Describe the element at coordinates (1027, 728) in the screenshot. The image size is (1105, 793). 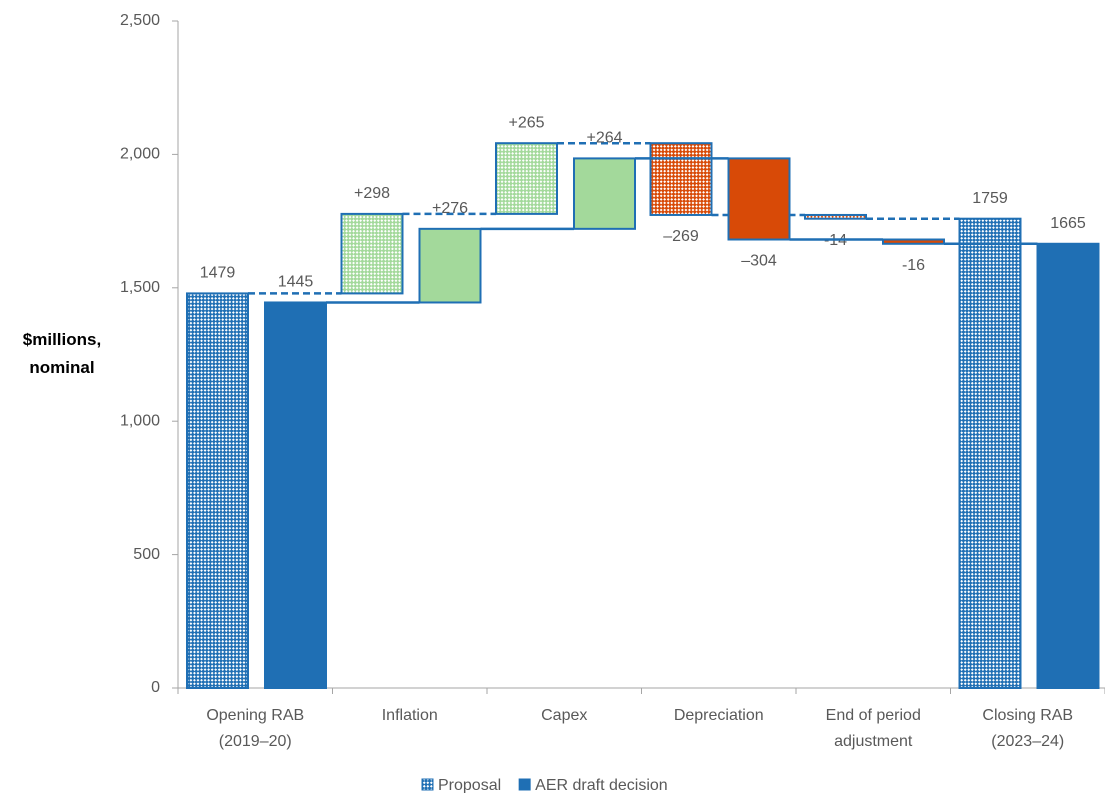
I see `x-tick-label: Closing RAB (2023–24)` at that location.